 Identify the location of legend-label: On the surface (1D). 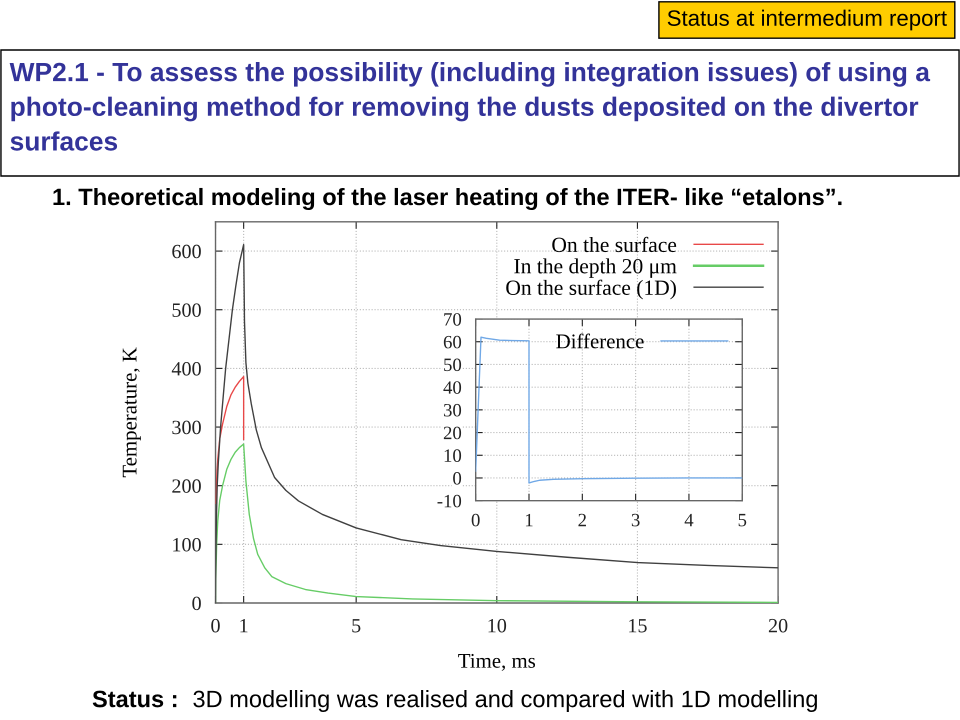
(591, 290).